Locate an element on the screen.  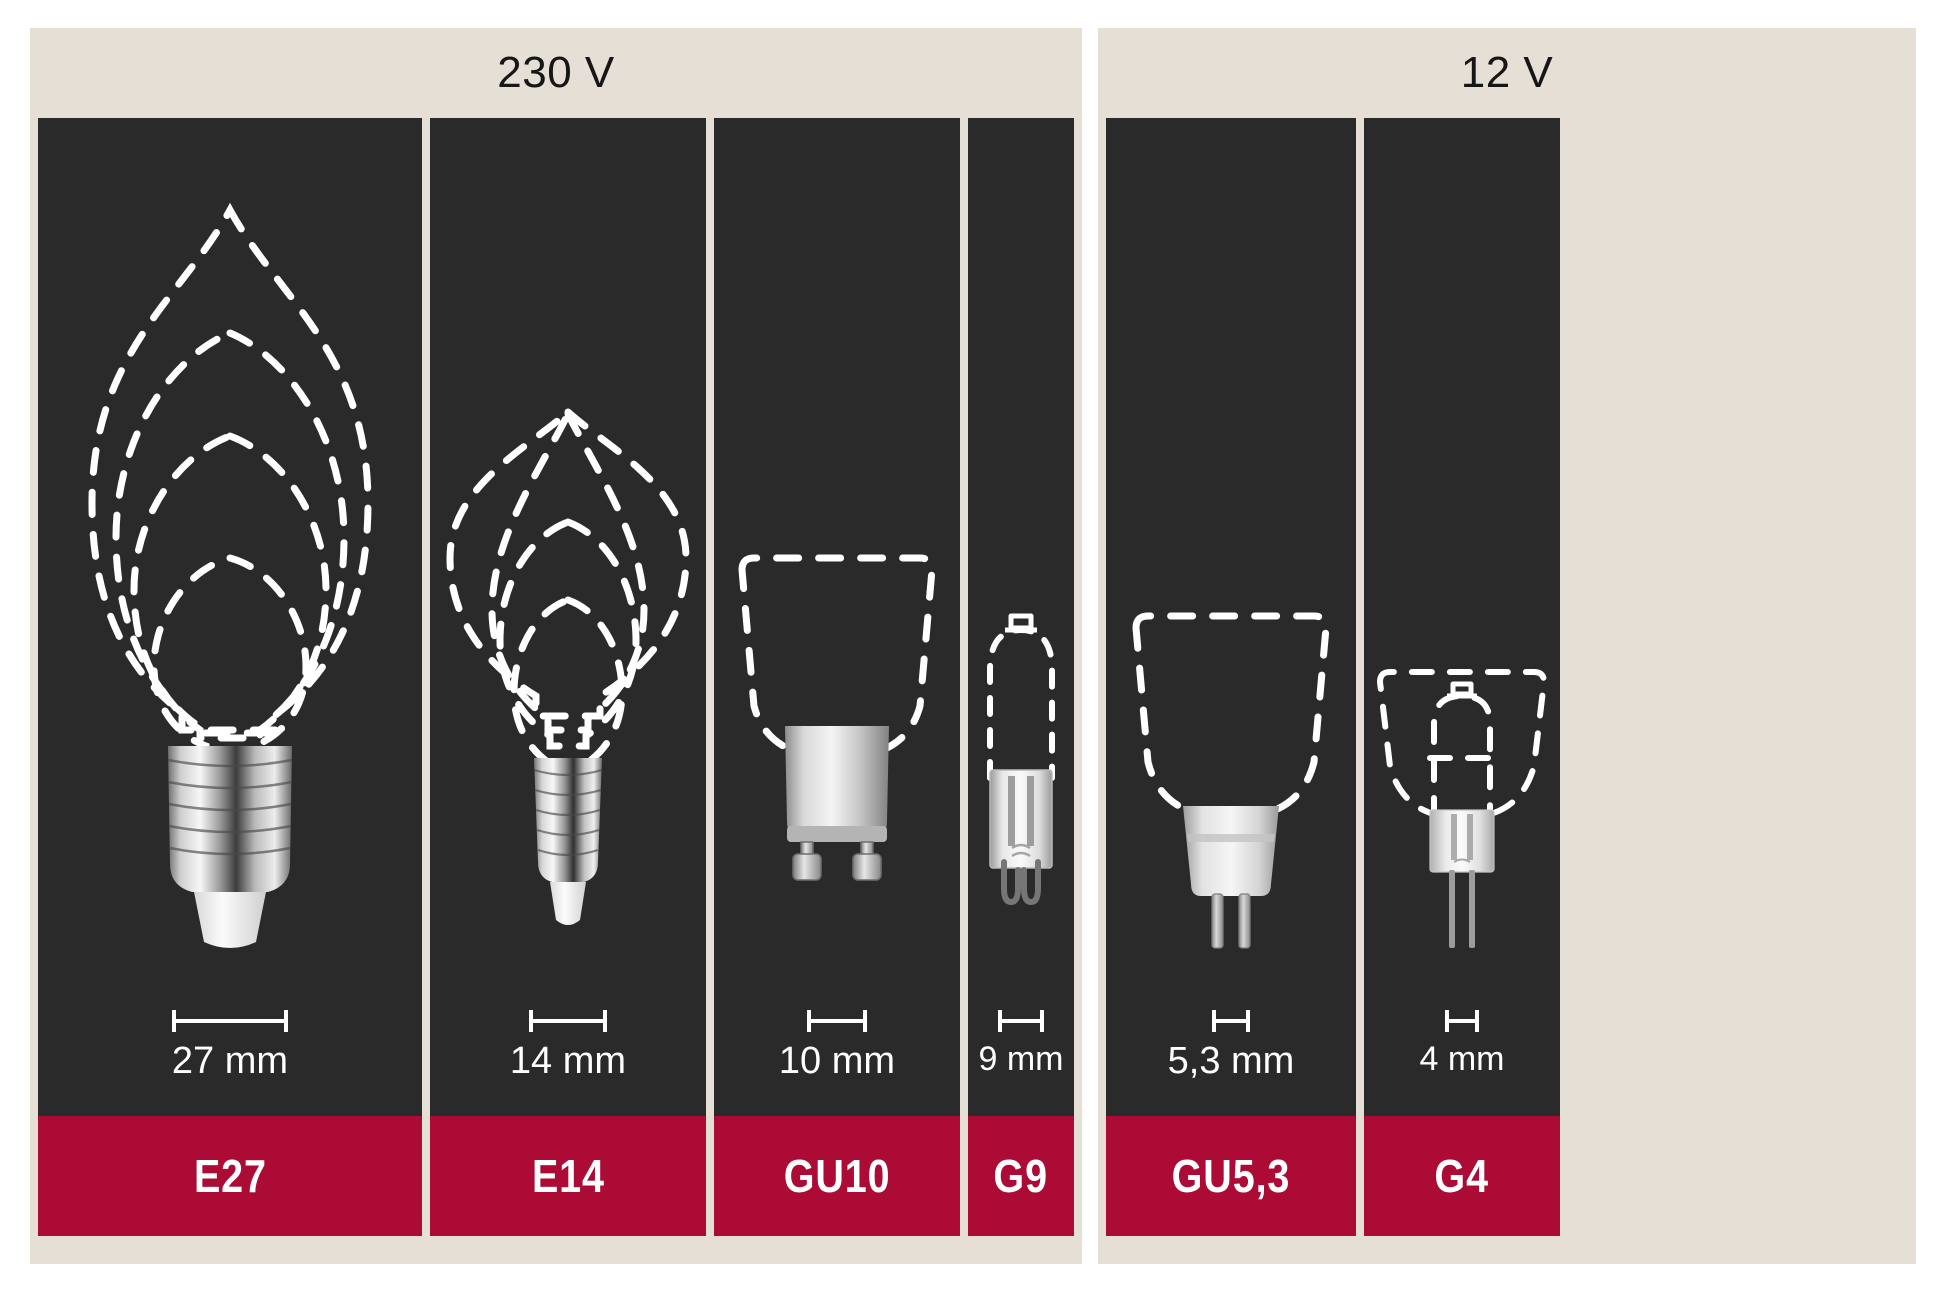
g9-loop-pin-base is located at coordinates (1021, 837).